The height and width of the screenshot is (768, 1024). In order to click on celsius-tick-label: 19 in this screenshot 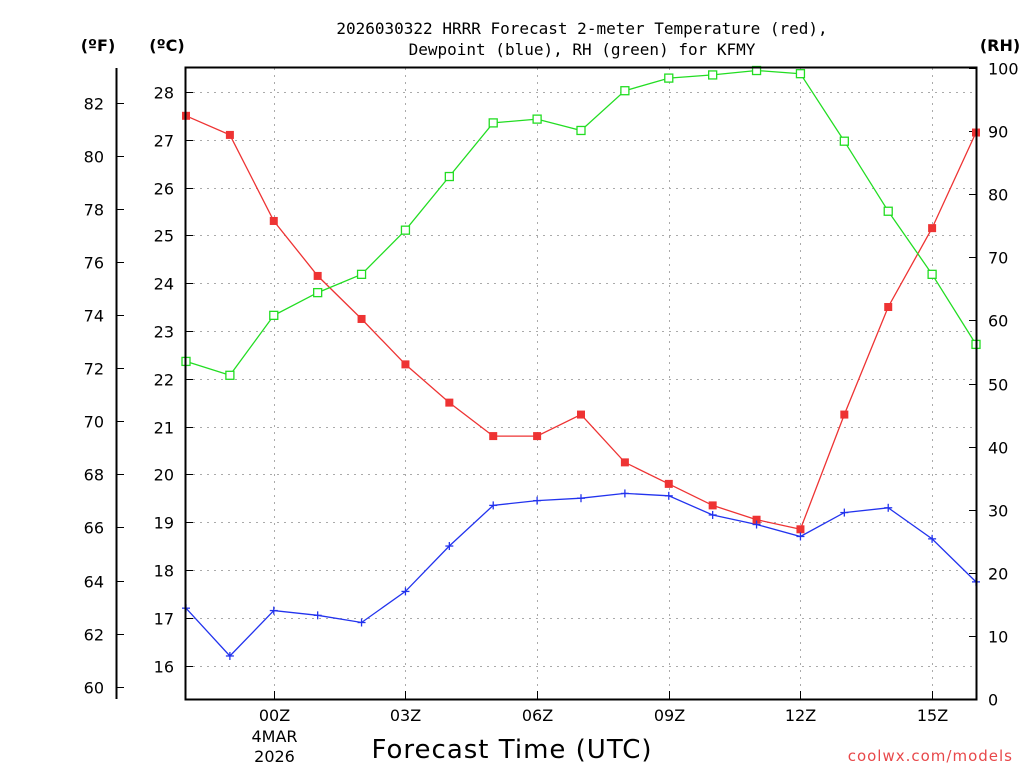, I will do `click(164, 523)`.